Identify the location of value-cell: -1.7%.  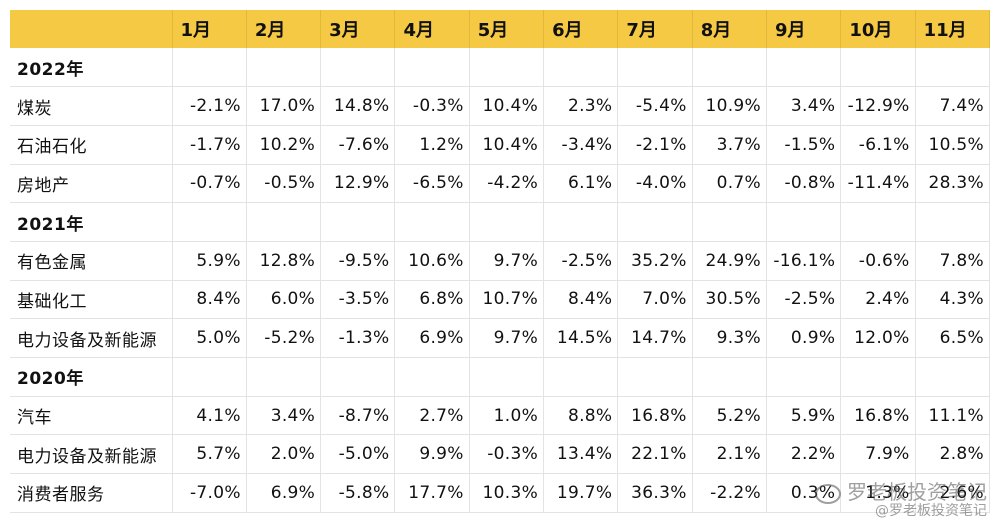
(209, 145).